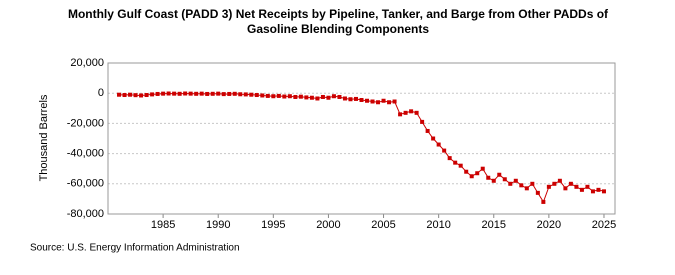  What do you see at coordinates (101, 93) in the screenshot?
I see `y-tick-label: 0` at bounding box center [101, 93].